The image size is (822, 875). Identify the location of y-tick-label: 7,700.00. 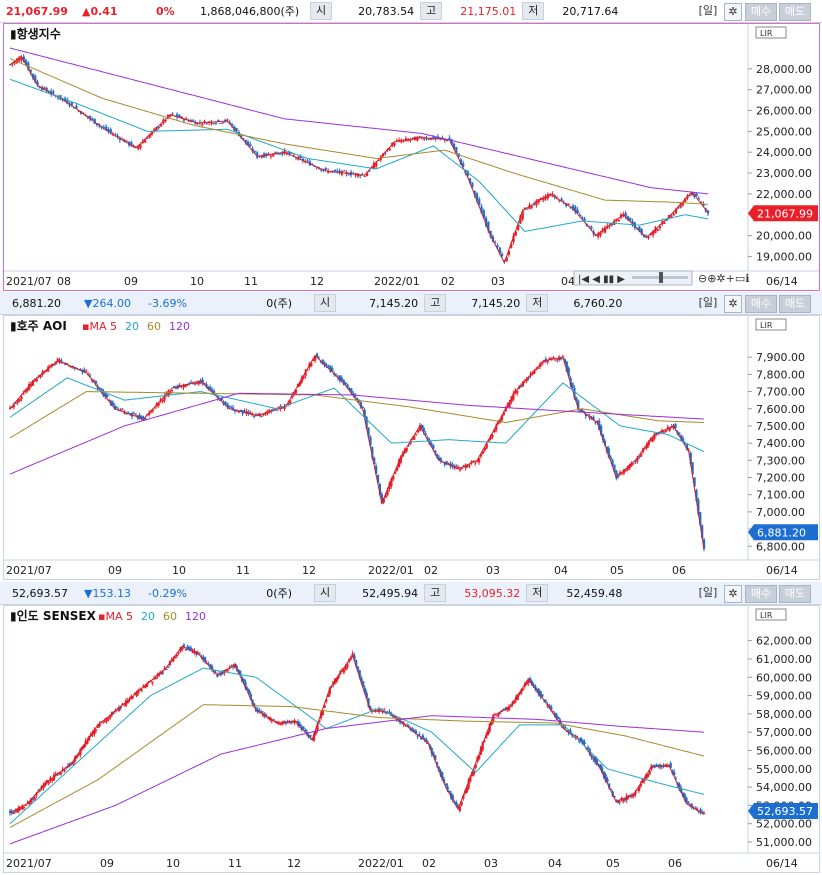
(780, 392).